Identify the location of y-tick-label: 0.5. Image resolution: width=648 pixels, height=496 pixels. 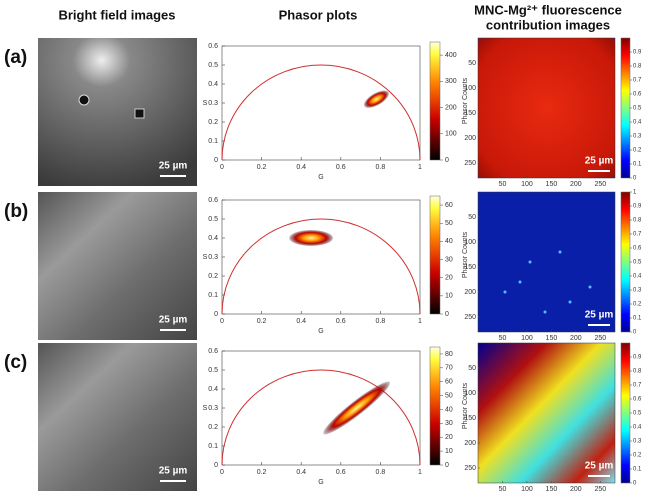
(213, 65).